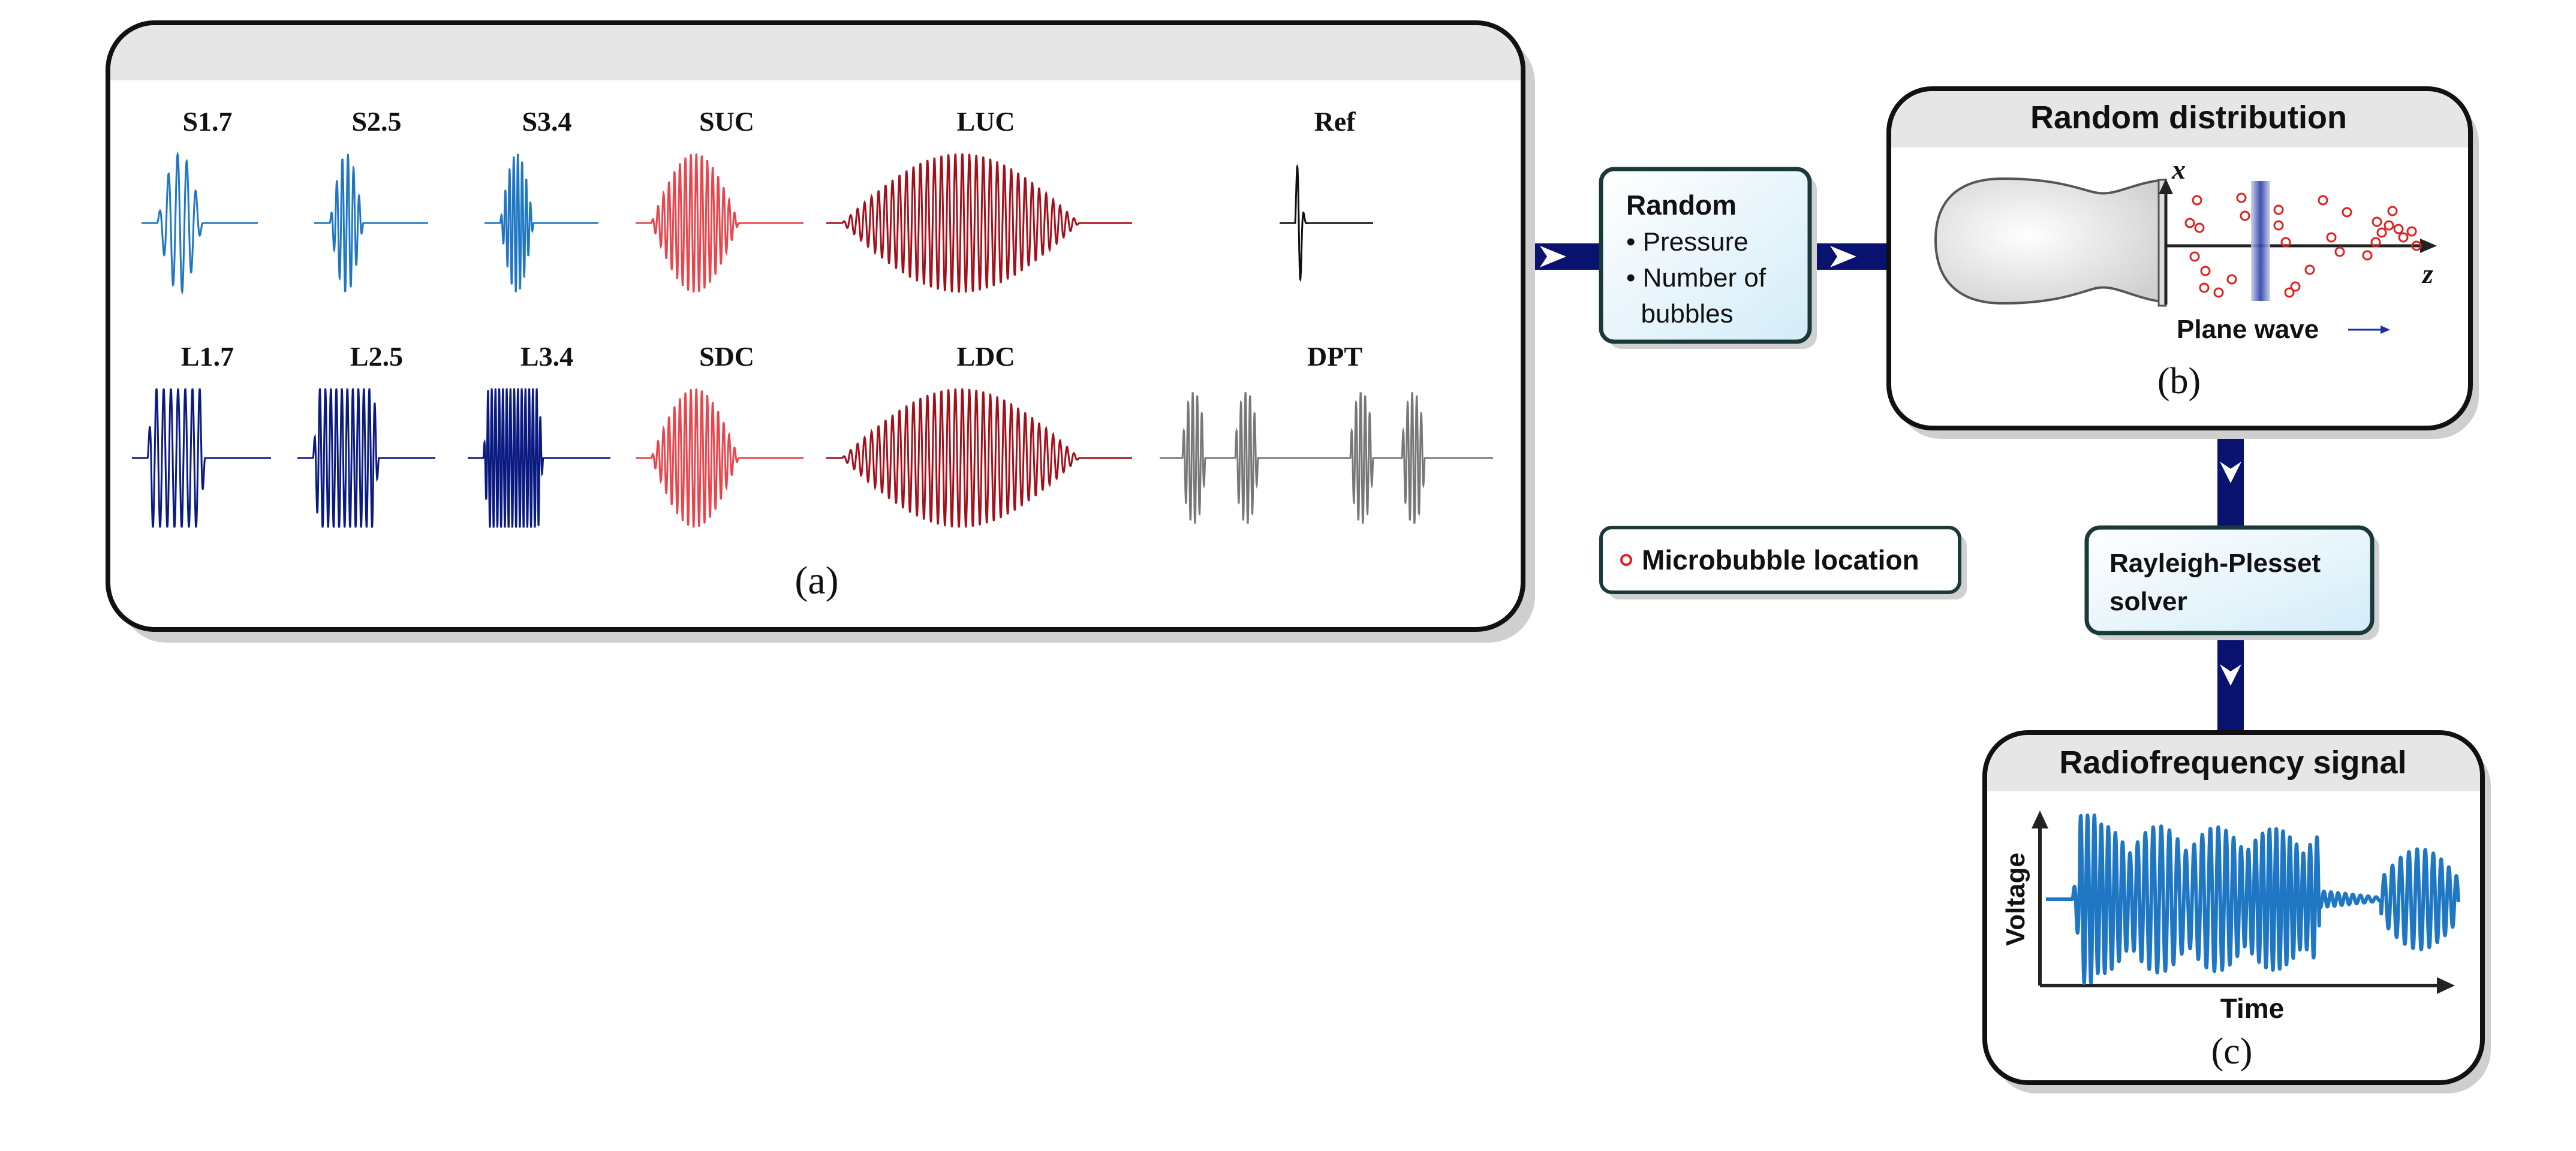 Image resolution: width=2576 pixels, height=1151 pixels. I want to click on waveform-suc, so click(720, 223).